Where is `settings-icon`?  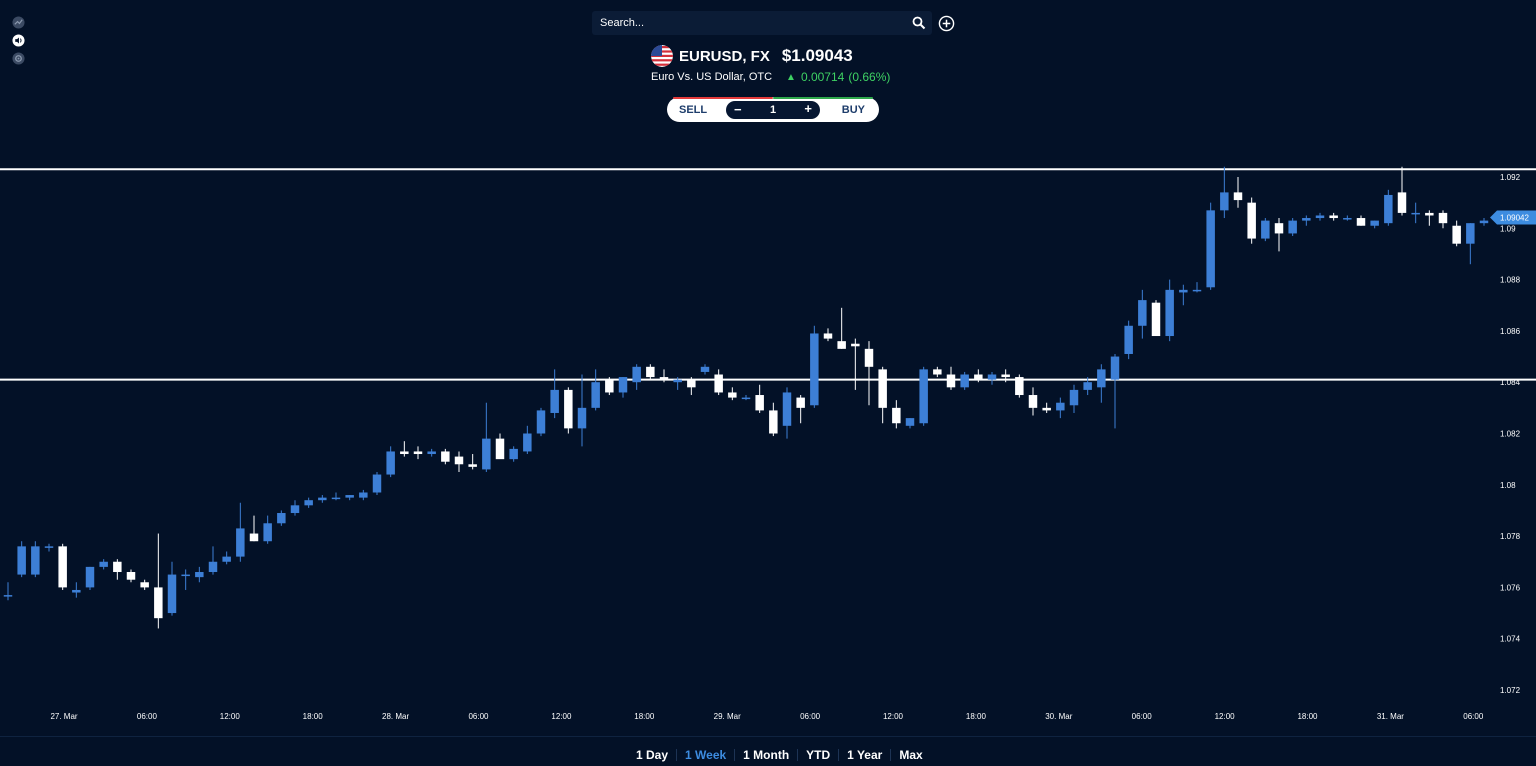 settings-icon is located at coordinates (18, 58).